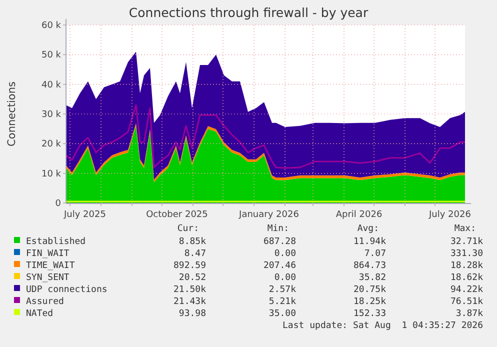 This screenshot has height=347, width=497. Describe the element at coordinates (51, 85) in the screenshot. I see `y-tick-label: 40 k` at that location.